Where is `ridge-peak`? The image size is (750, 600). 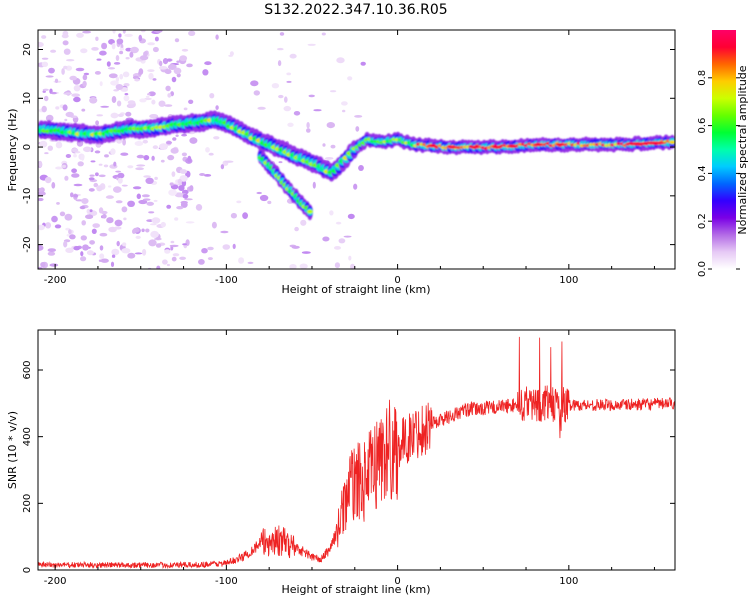
ridge-peak is located at coordinates (431, 146).